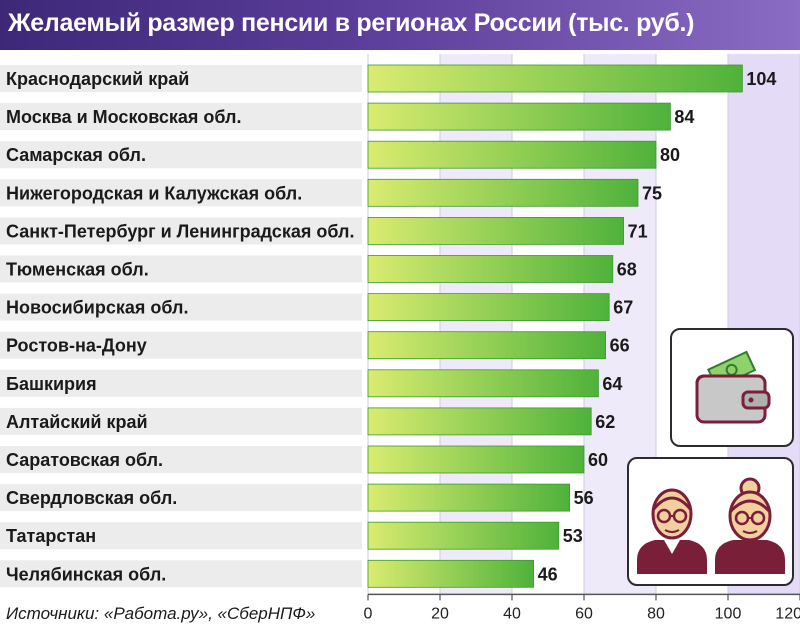 The width and height of the screenshot is (800, 629). I want to click on bar-row: Башкирия 64, so click(311, 383).